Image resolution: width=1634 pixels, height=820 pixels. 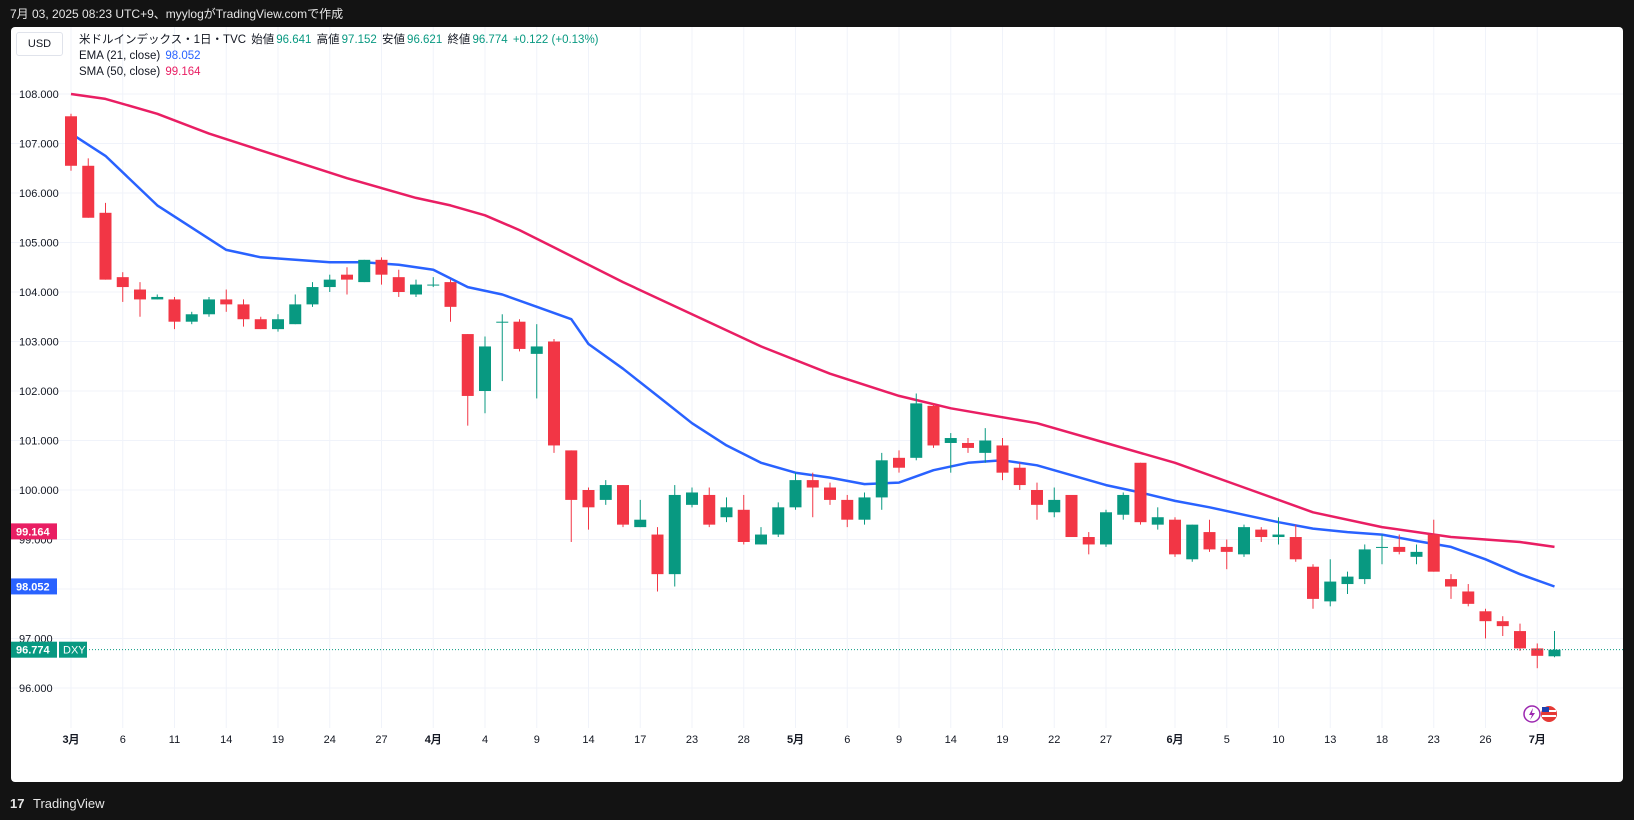 What do you see at coordinates (39, 95) in the screenshot?
I see `y-tick-label: 108.000` at bounding box center [39, 95].